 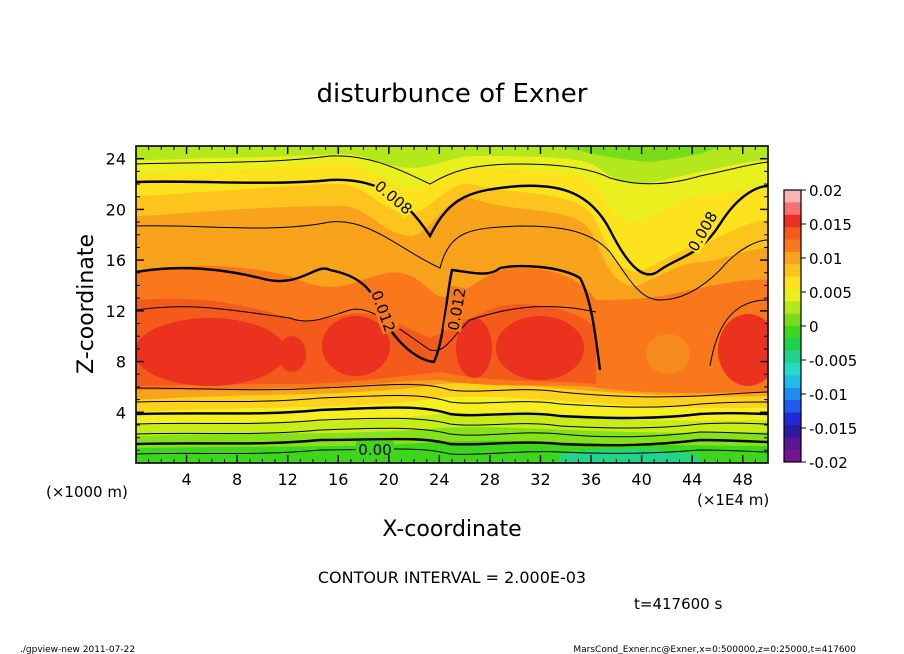 I want to click on colorbar-tick-label: -0.005, so click(x=833, y=361).